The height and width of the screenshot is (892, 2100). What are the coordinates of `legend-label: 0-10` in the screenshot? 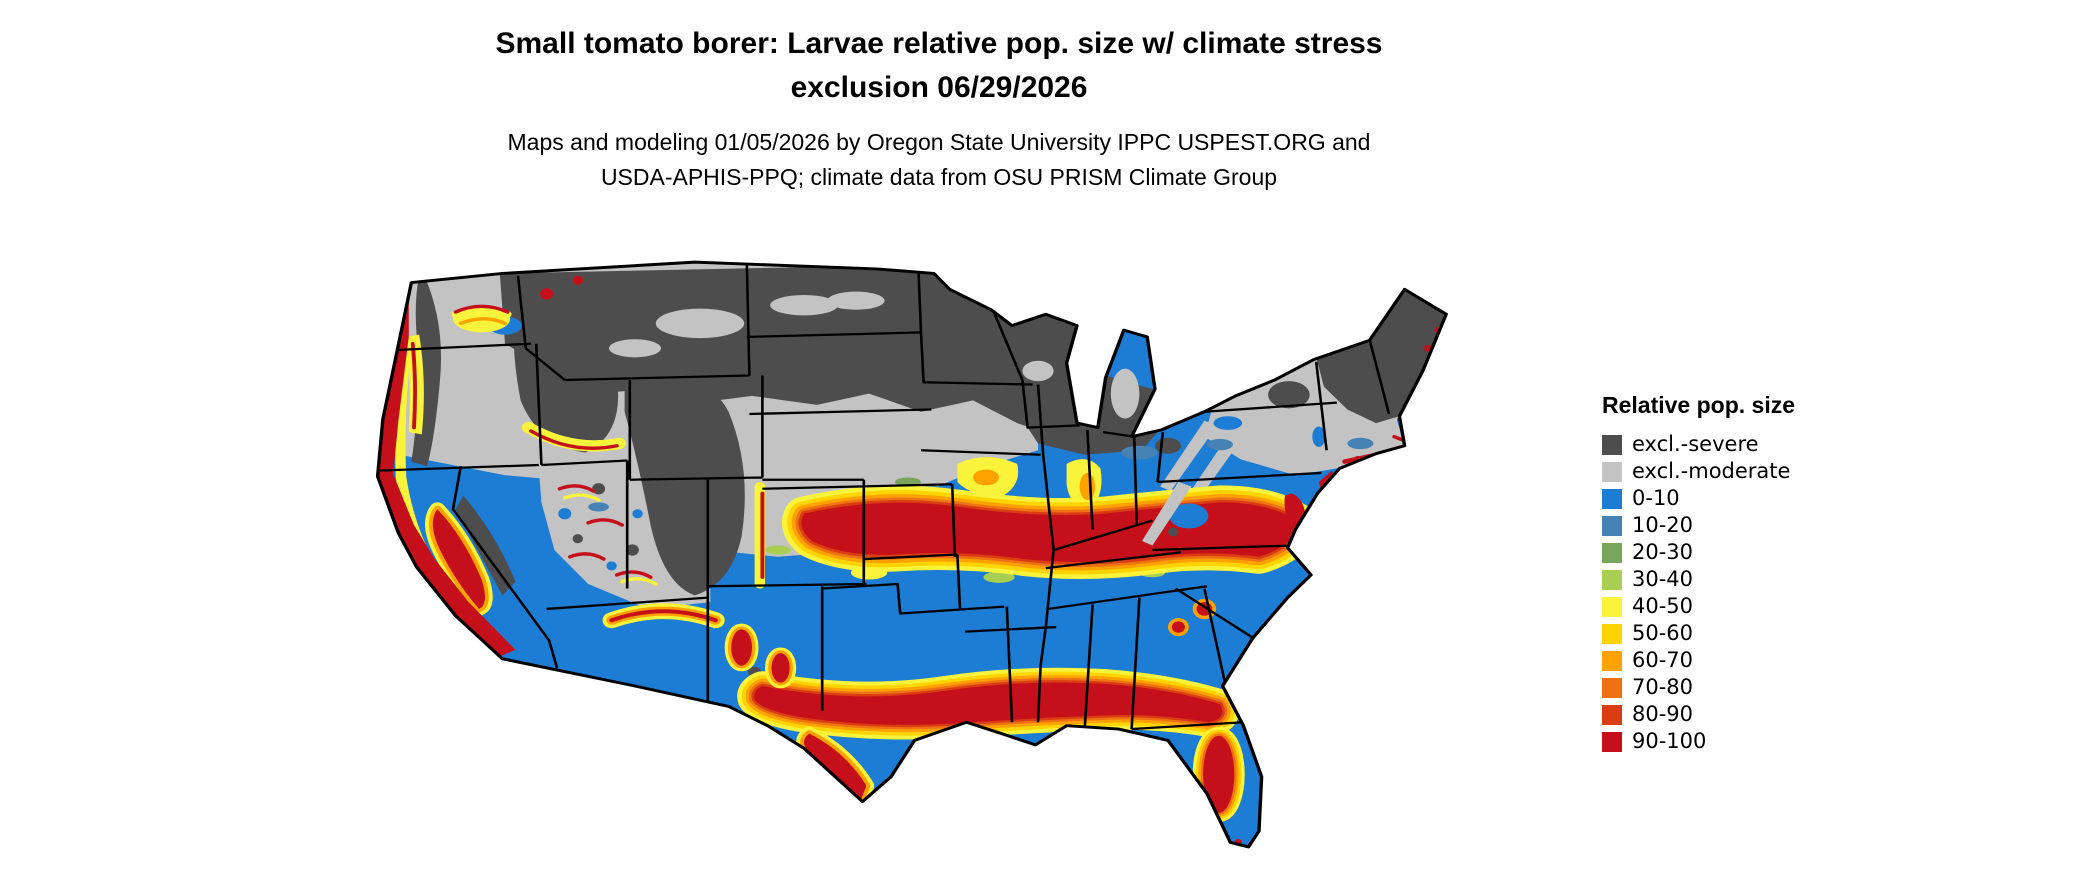 It's located at (1656, 498).